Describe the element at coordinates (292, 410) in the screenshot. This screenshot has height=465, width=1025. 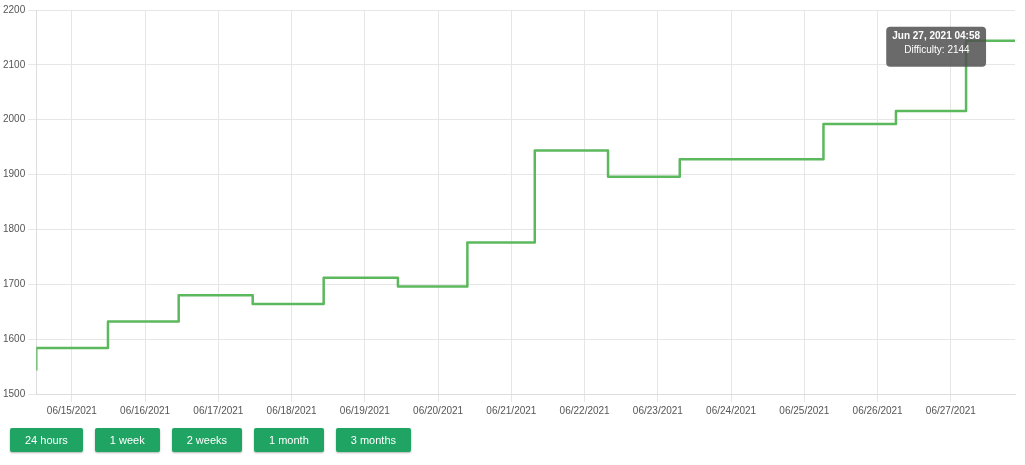
I see `x-tick-label: 06/18/2021` at that location.